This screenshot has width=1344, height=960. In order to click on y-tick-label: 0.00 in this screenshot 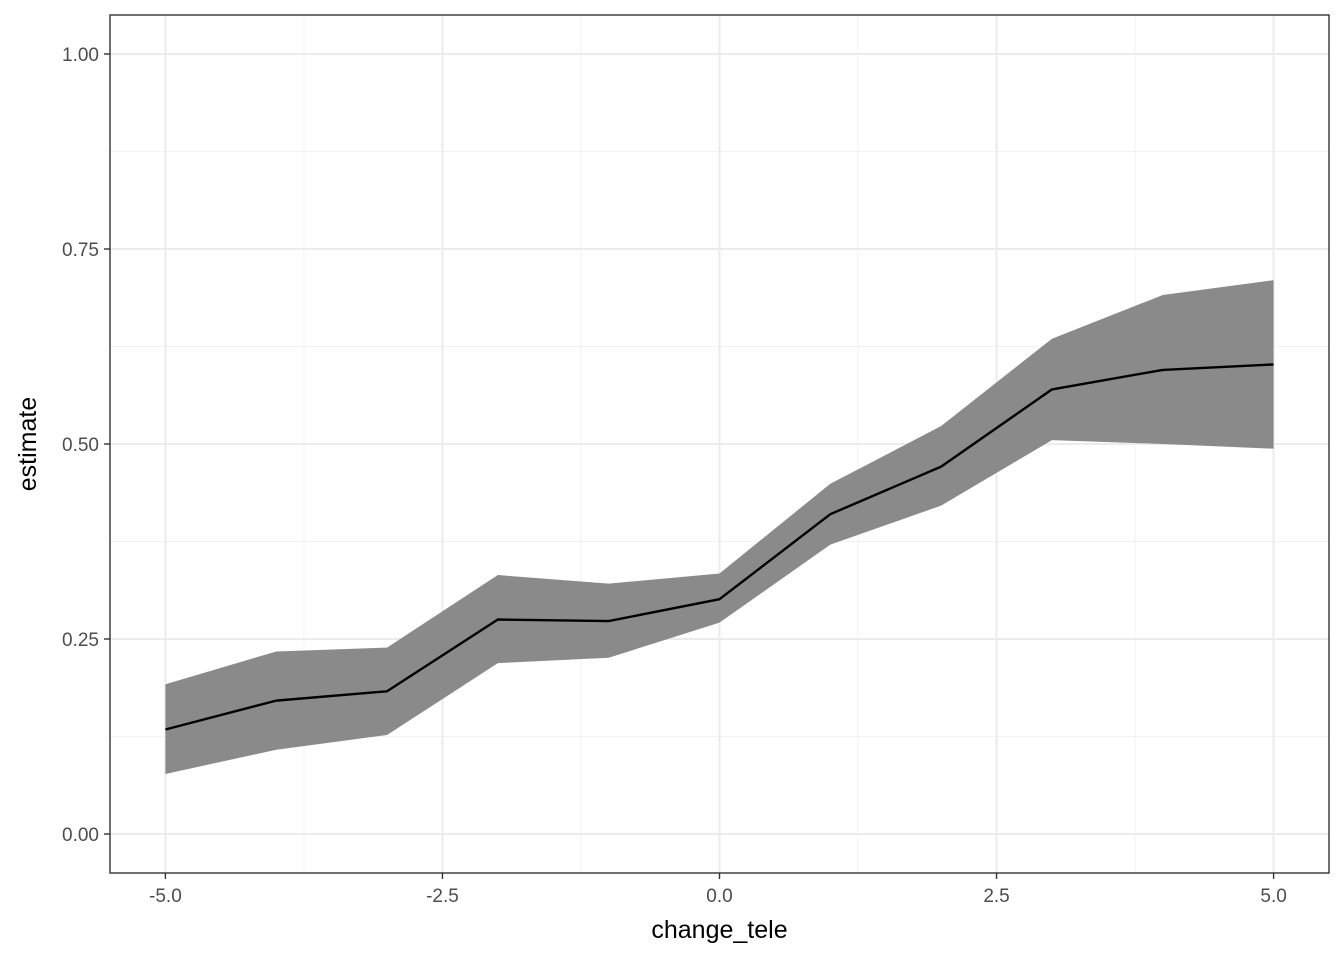, I will do `click(80, 835)`.